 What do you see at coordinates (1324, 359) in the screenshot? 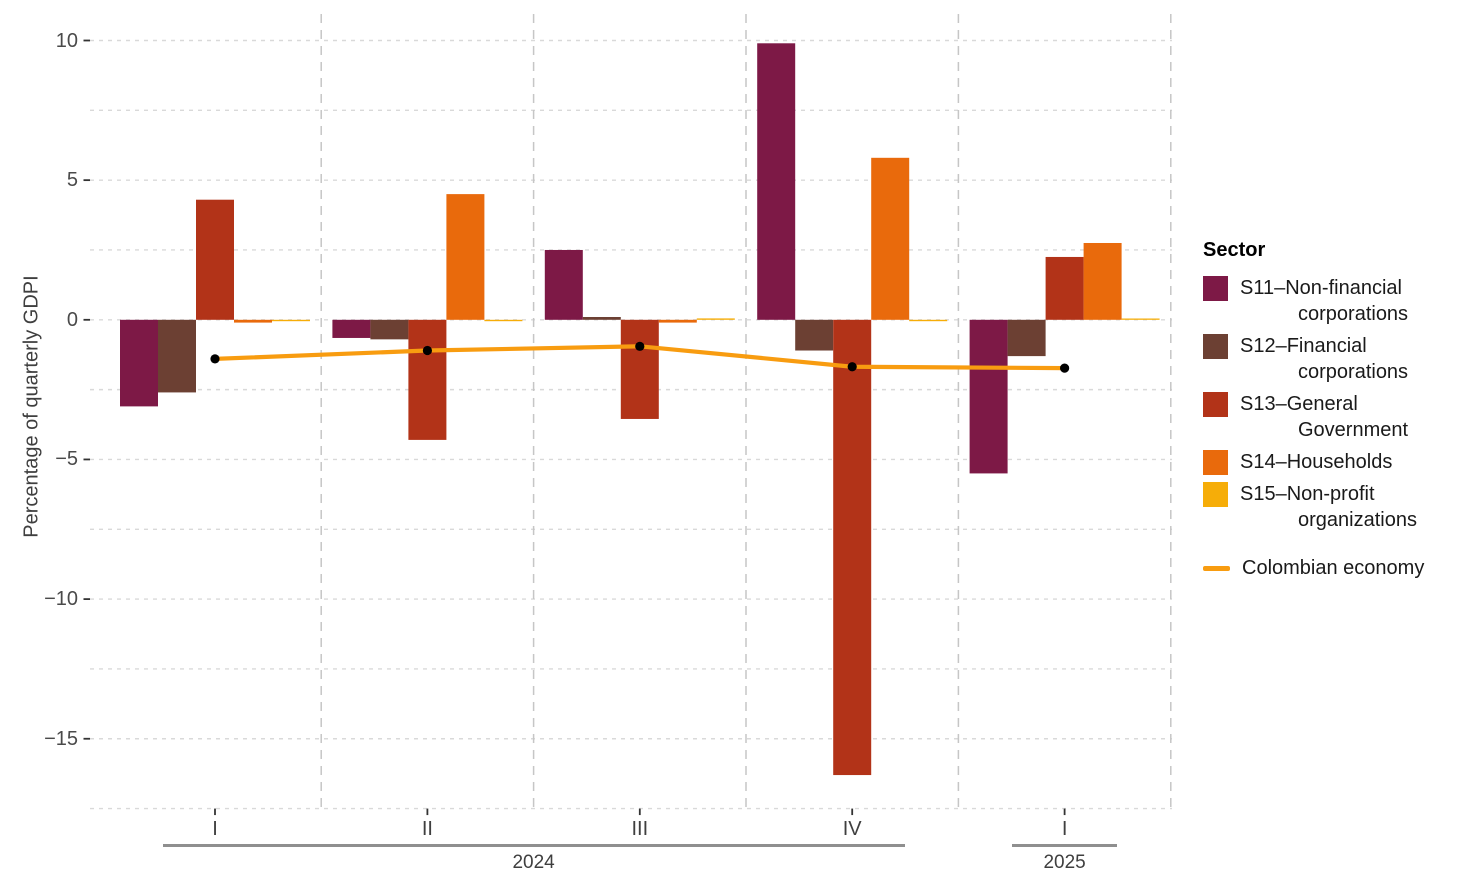
I see `legend-label-S12: S12–Financial corporations` at bounding box center [1324, 359].